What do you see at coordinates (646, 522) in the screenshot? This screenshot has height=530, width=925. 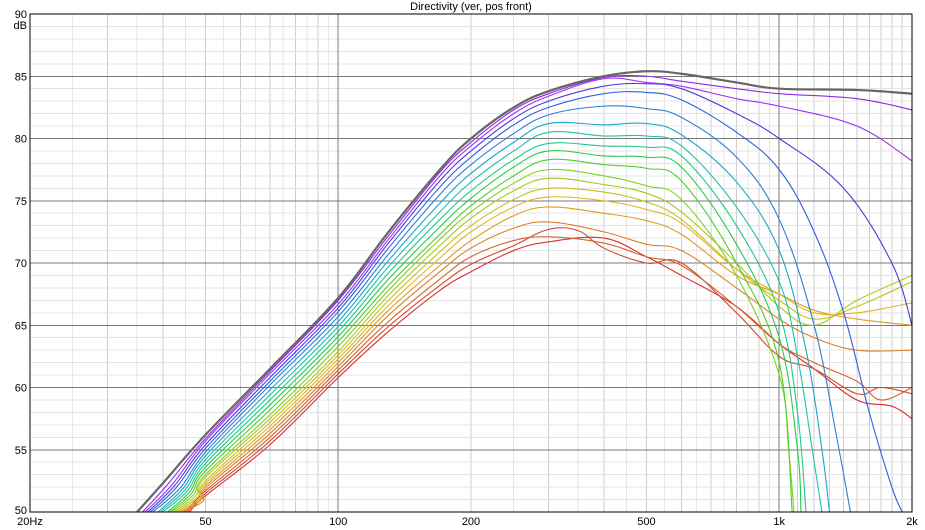 I see `x-tick-label: 500` at bounding box center [646, 522].